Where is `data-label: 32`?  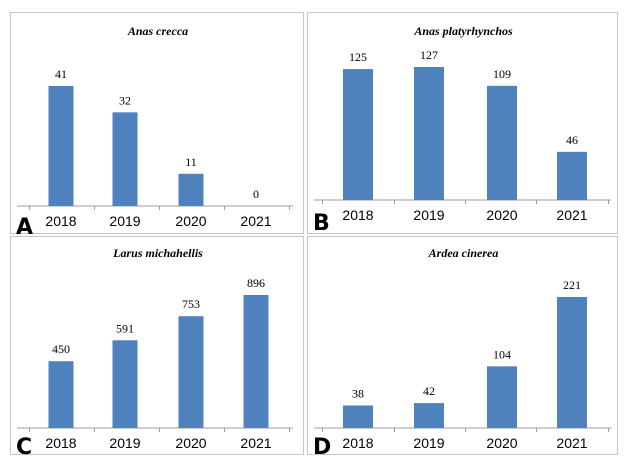 data-label: 32 is located at coordinates (125, 100).